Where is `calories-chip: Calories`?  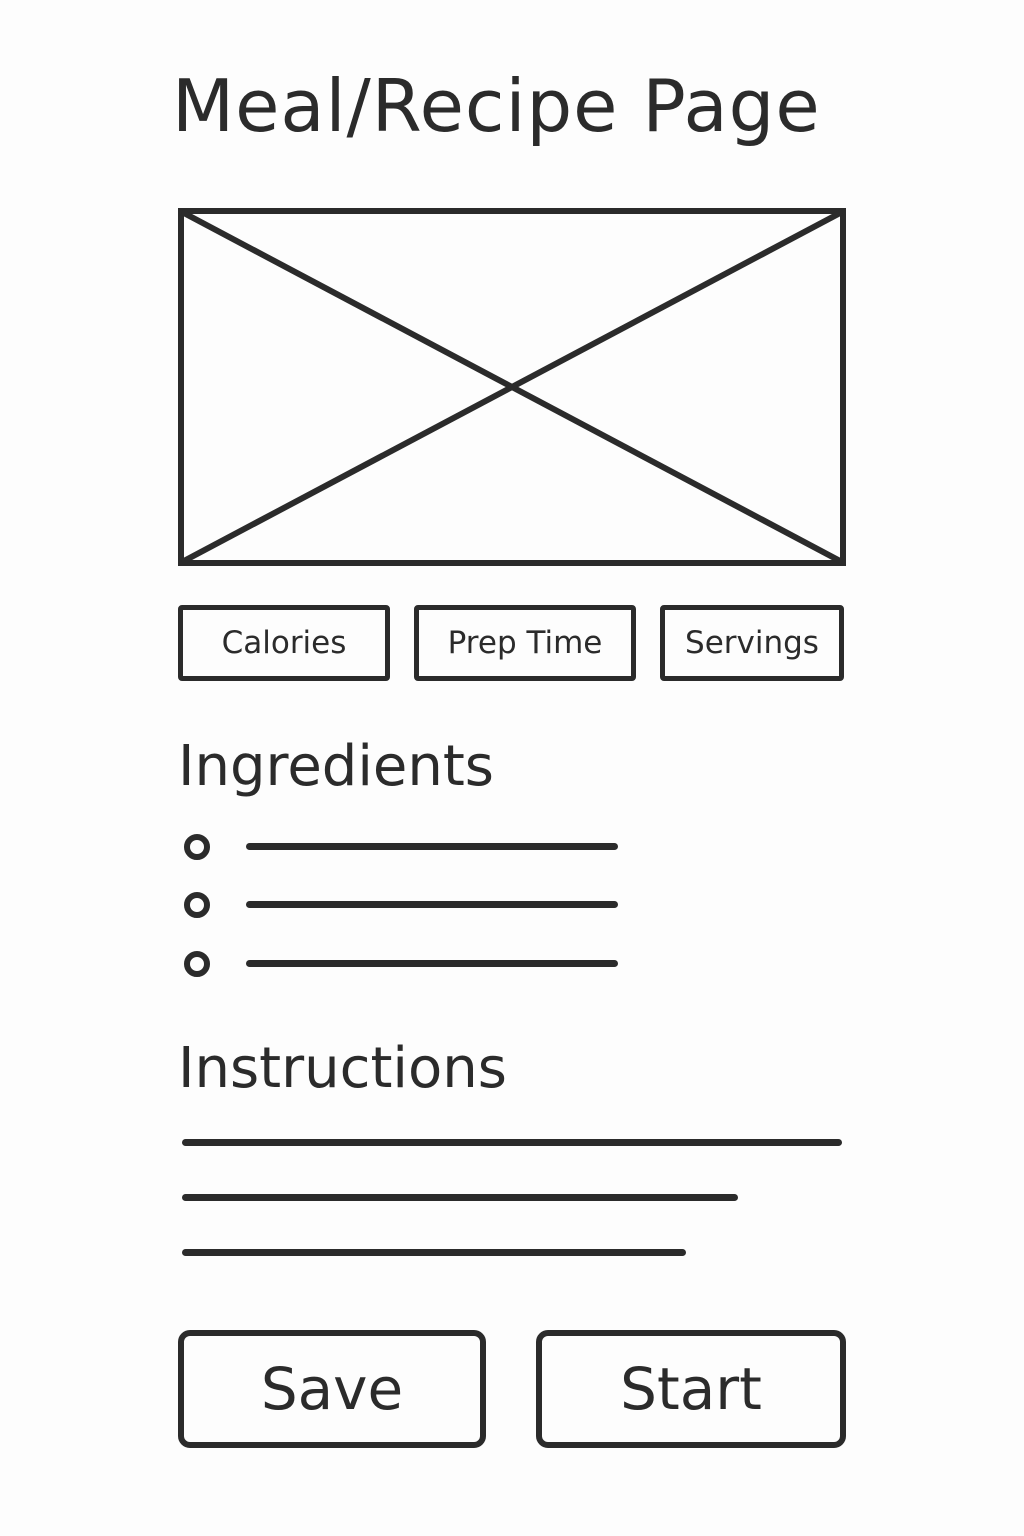 calories-chip: Calories is located at coordinates (284, 643).